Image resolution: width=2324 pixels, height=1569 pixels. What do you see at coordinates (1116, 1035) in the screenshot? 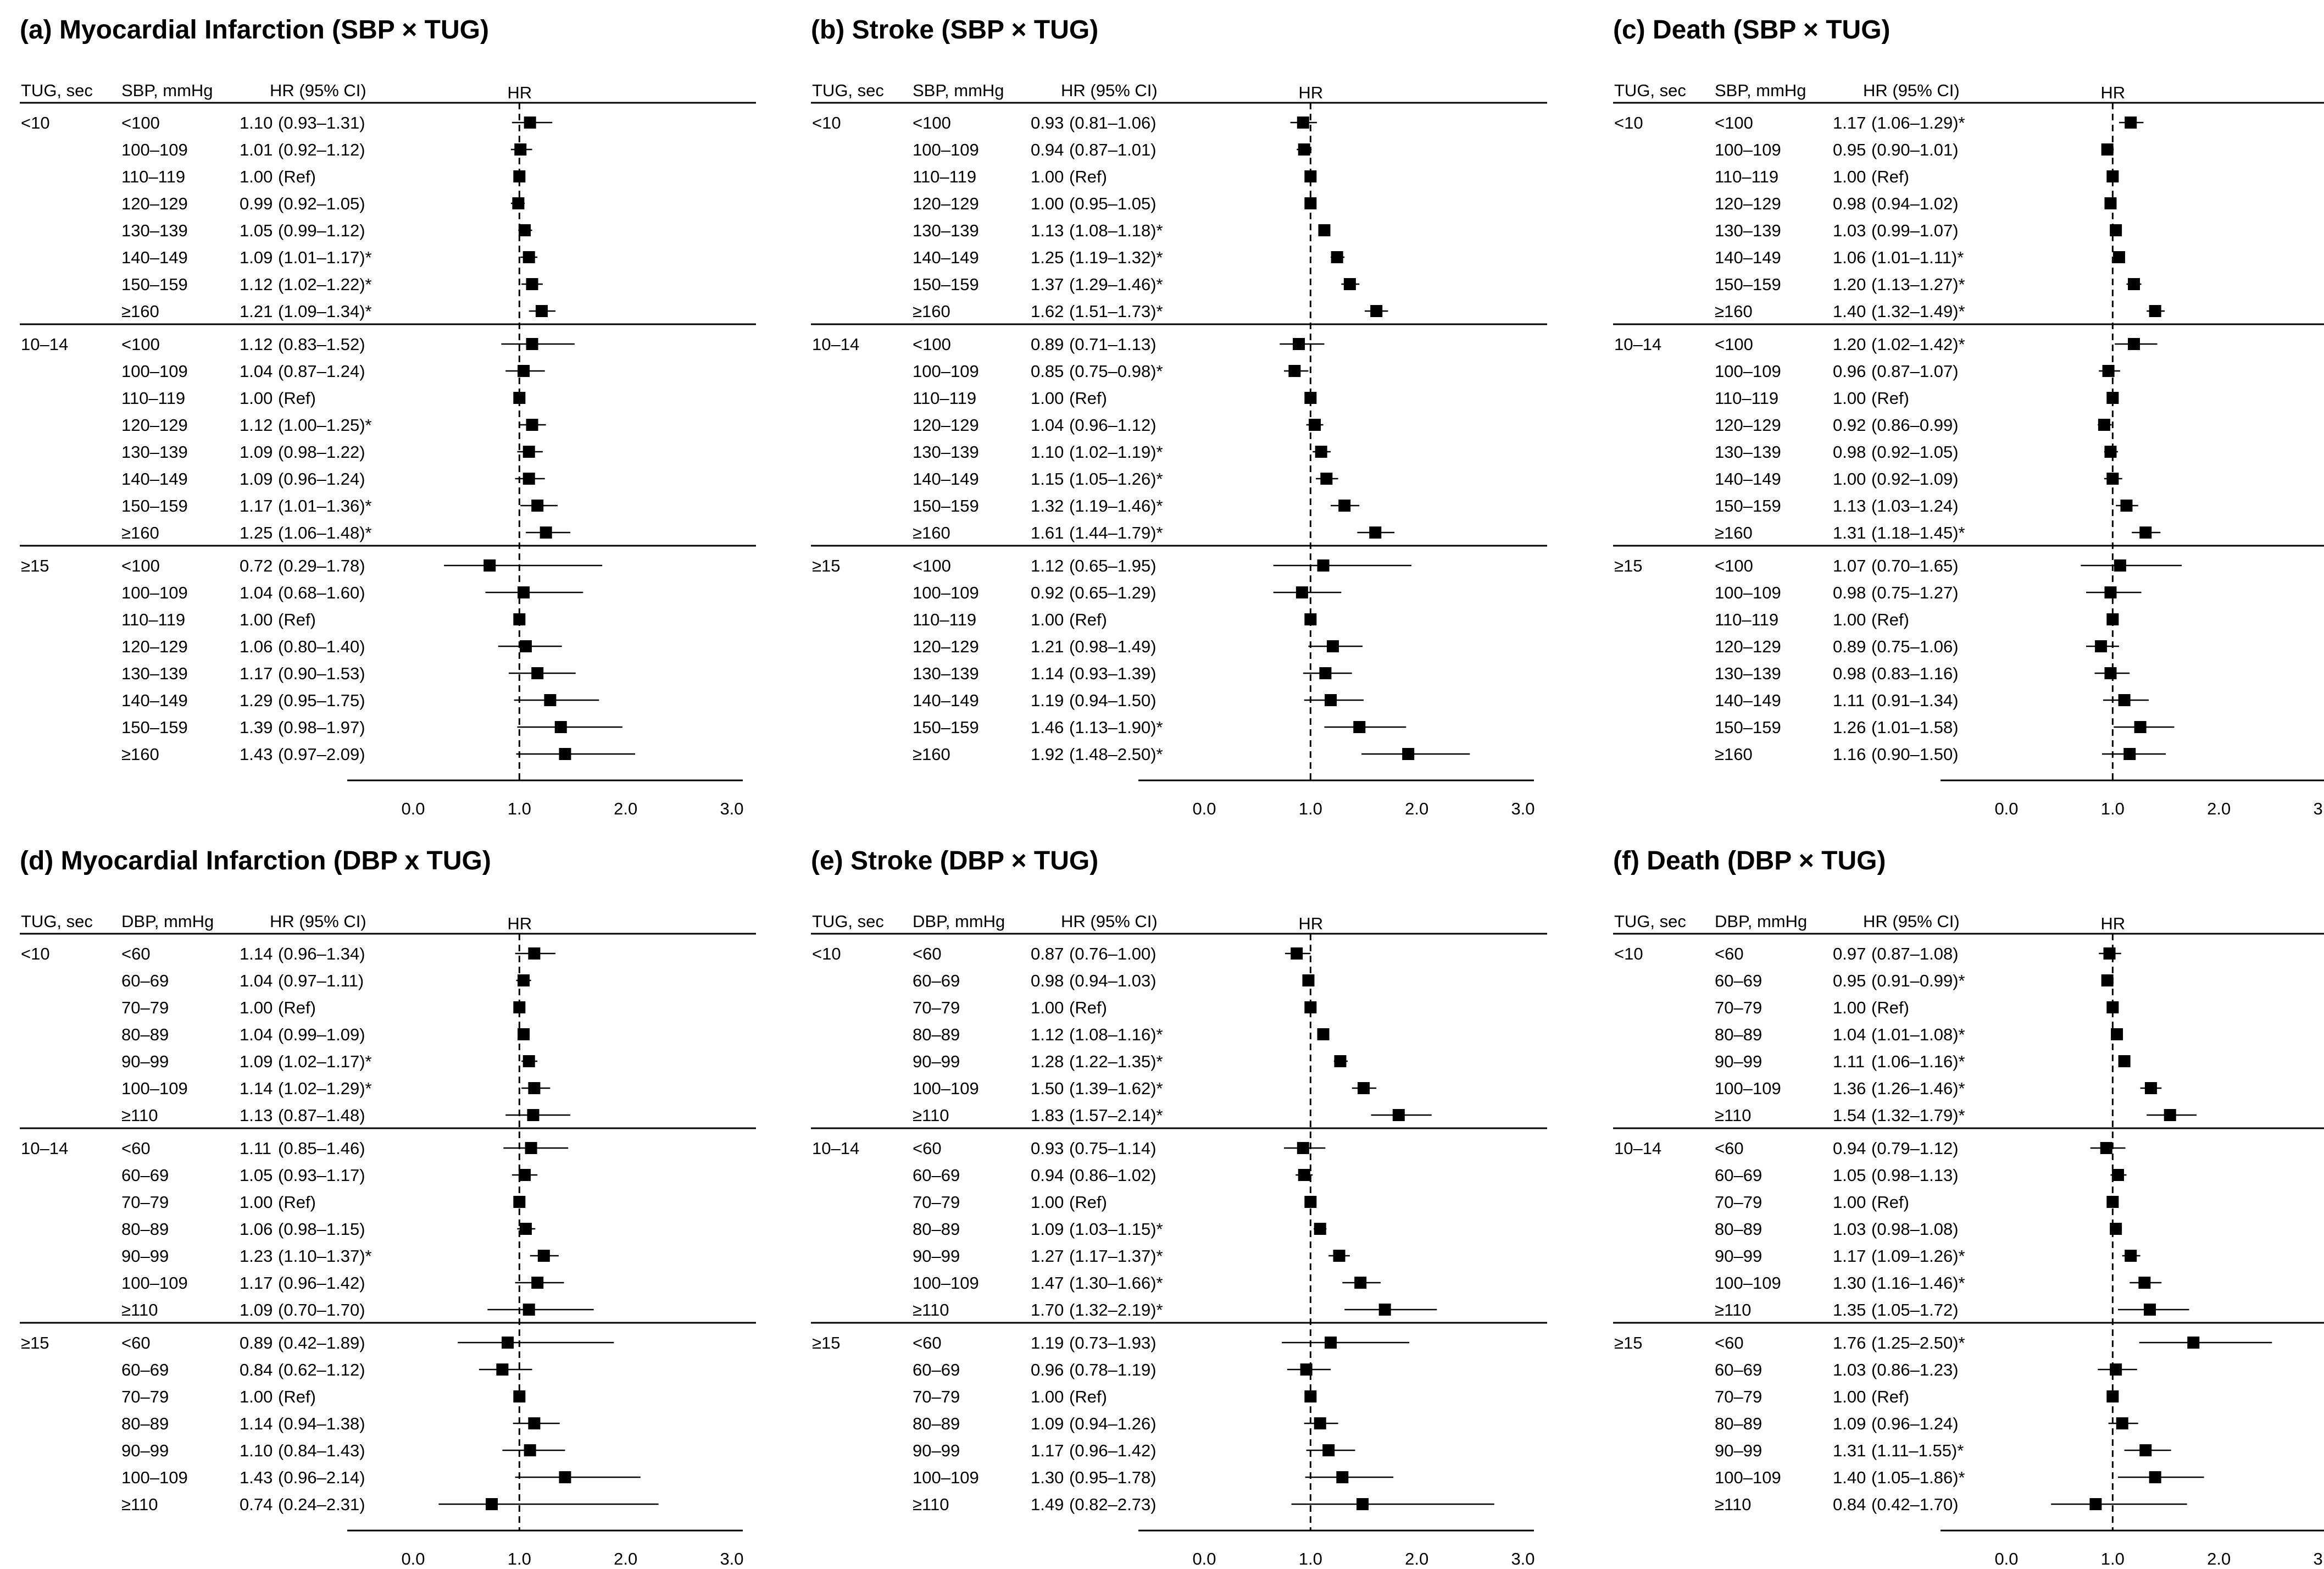
I see `row-ci: (1.08–1.16)*` at bounding box center [1116, 1035].